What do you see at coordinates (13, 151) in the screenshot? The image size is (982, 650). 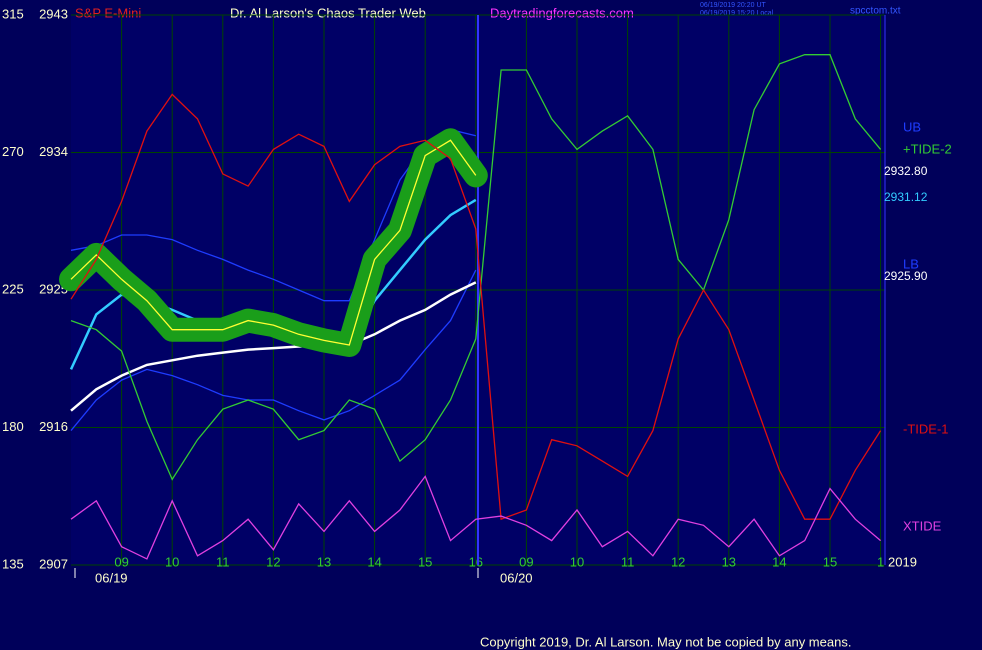 I see `y2-tick-label: 270` at bounding box center [13, 151].